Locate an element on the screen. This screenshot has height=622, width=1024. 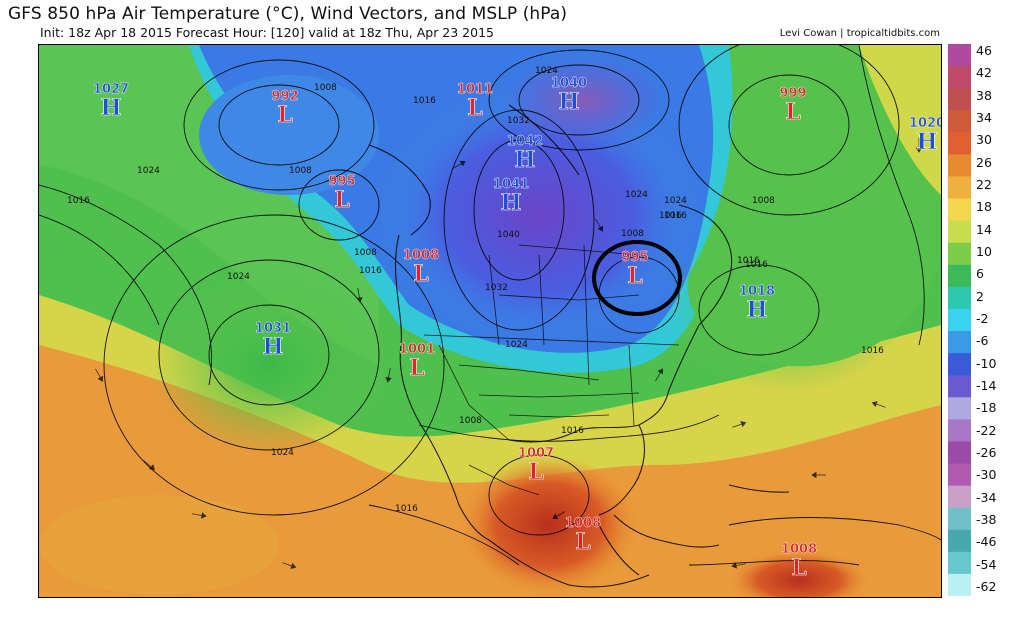
colorbar-tick-label: -6 is located at coordinates (982, 341).